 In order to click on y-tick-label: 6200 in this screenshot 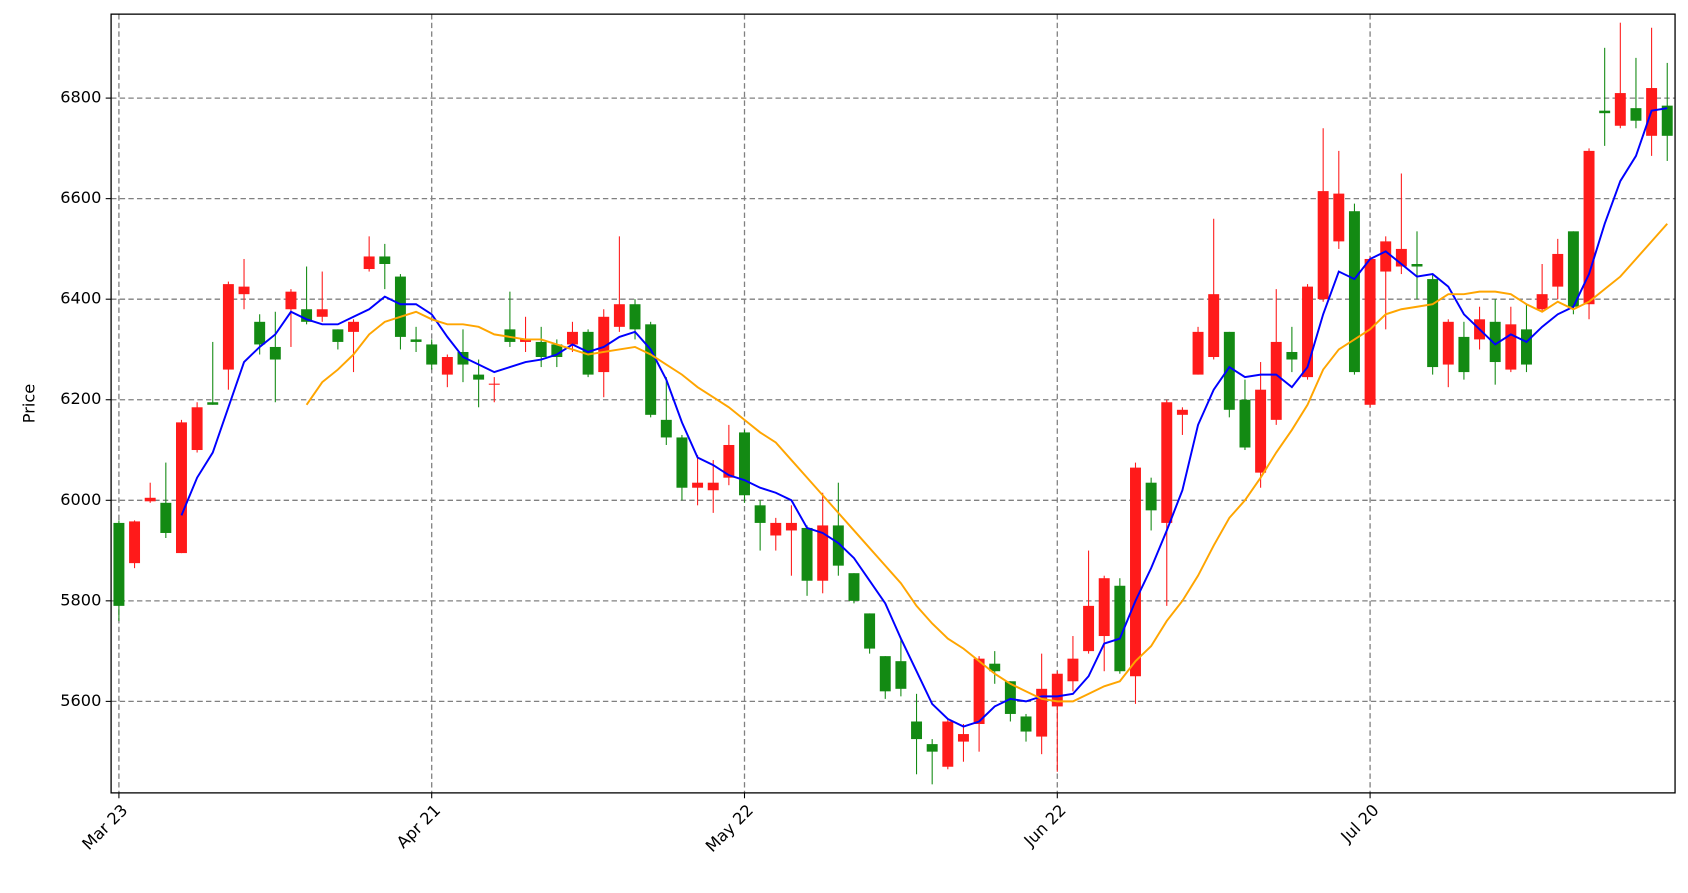, I will do `click(80, 398)`.